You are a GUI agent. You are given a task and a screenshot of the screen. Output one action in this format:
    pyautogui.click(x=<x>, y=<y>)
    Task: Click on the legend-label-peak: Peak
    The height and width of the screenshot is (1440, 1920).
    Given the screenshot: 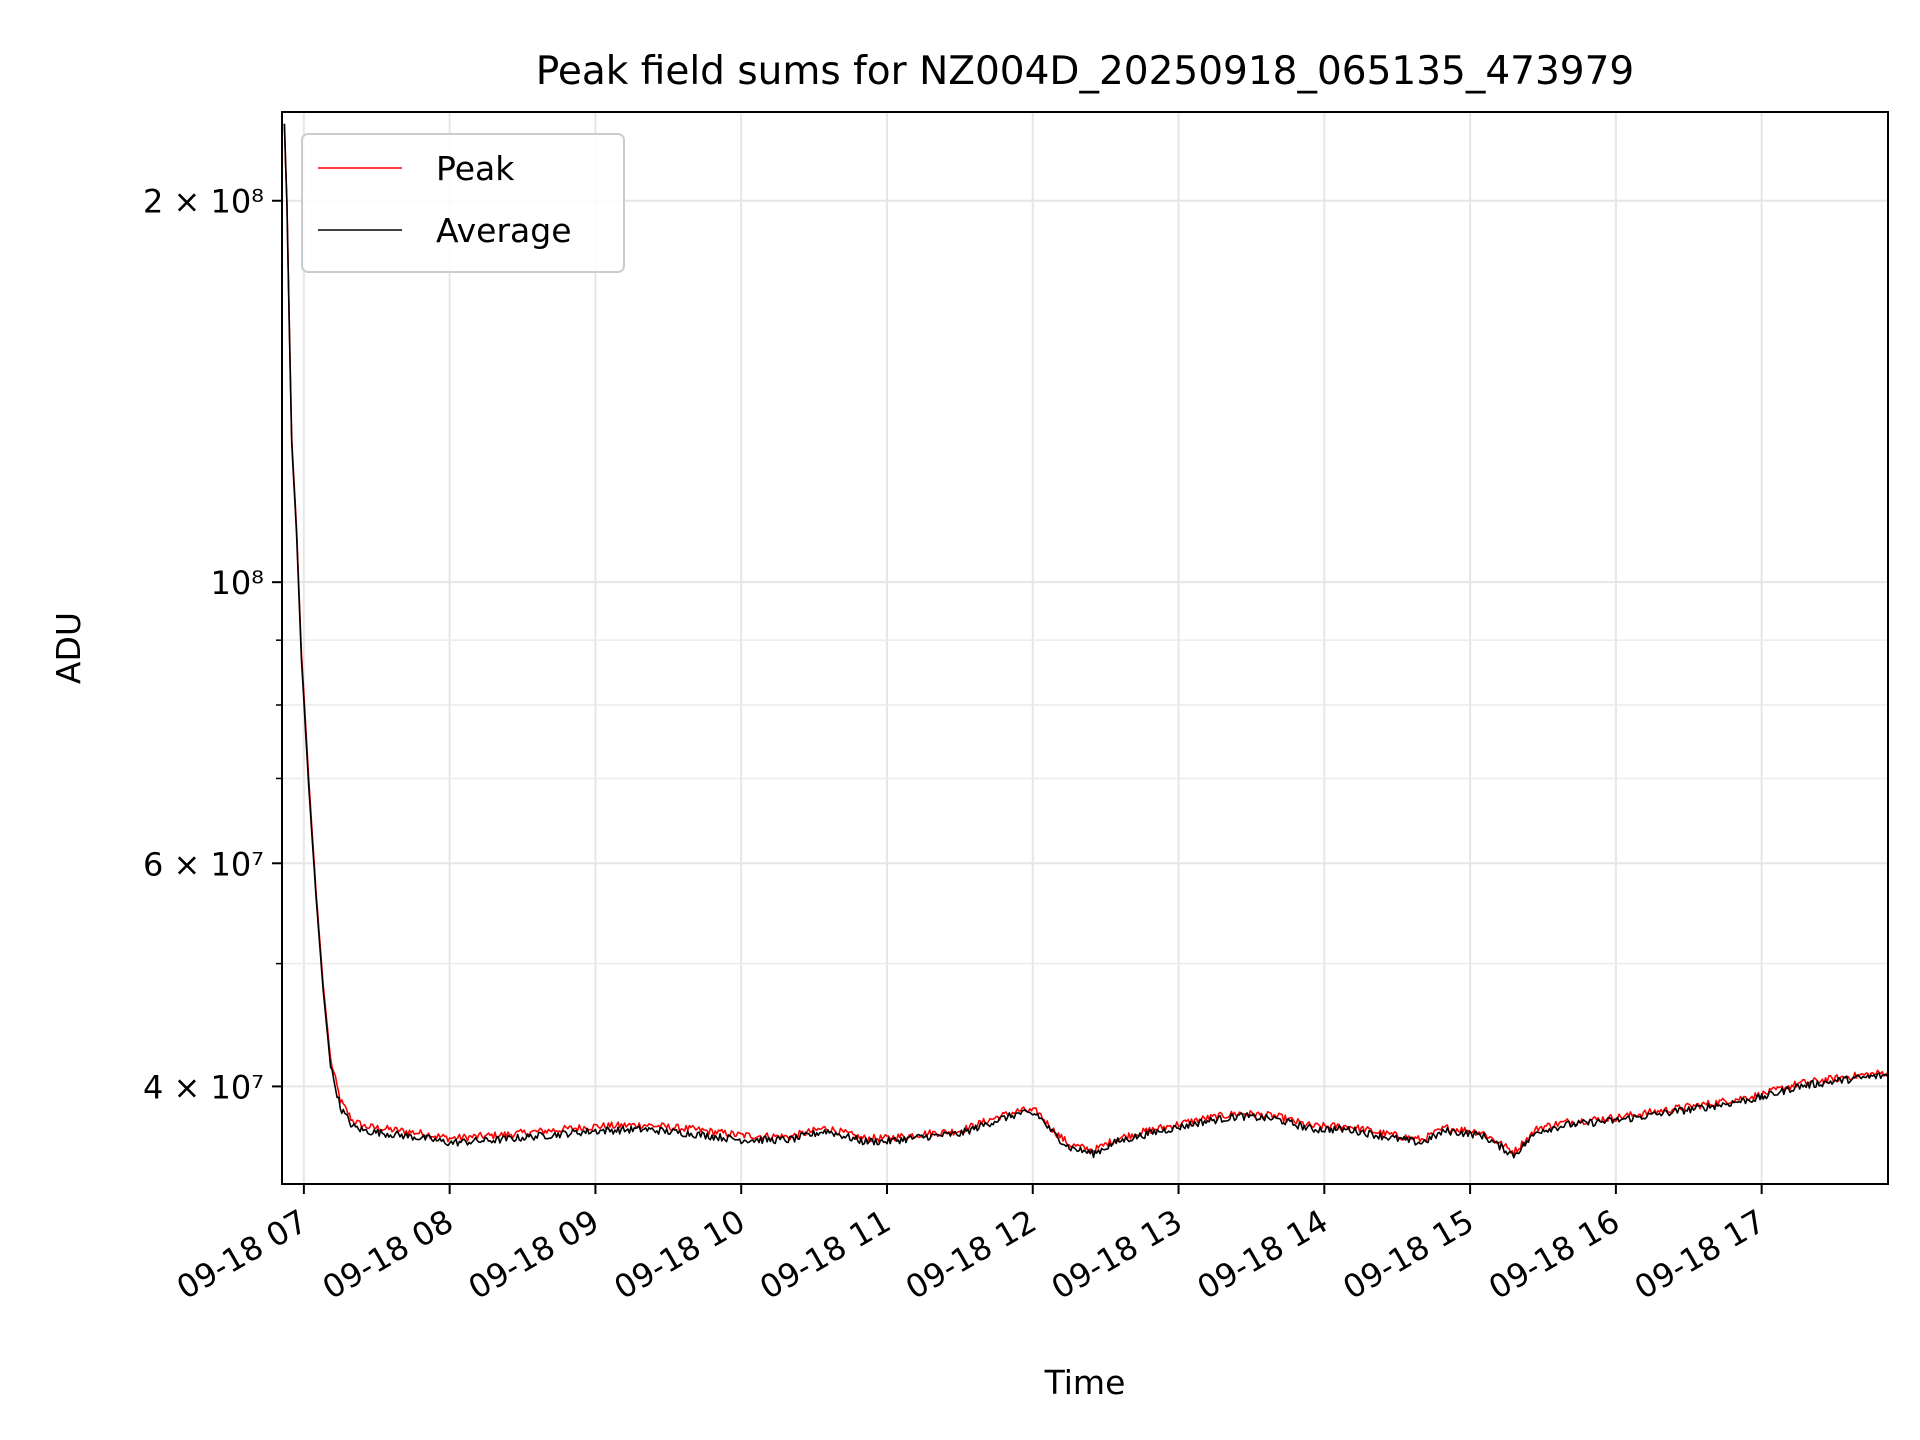 What is the action you would take?
    pyautogui.click(x=475, y=168)
    